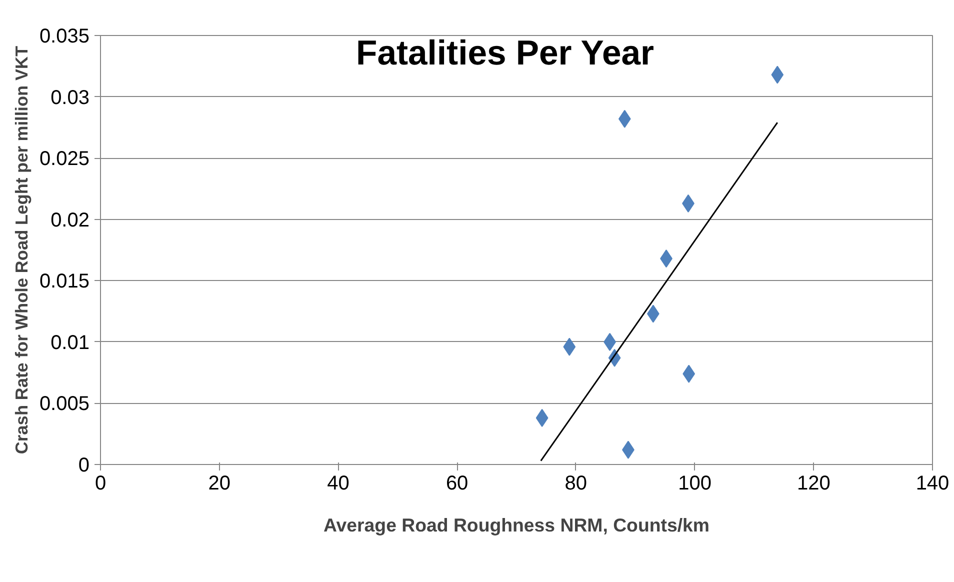 This screenshot has height=582, width=954. I want to click on x-tick-label: 20, so click(219, 483).